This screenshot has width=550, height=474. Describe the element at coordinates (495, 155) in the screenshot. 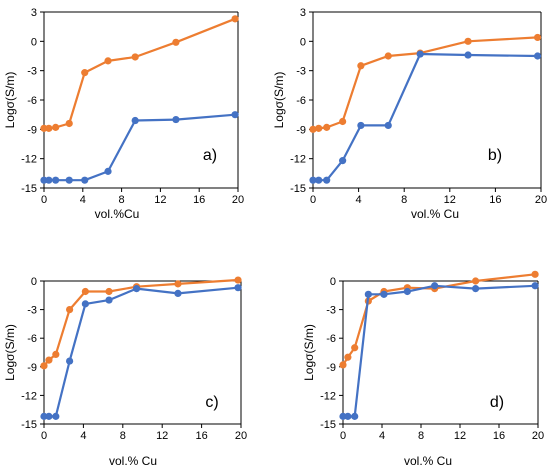

I see `panel-label: b)` at that location.